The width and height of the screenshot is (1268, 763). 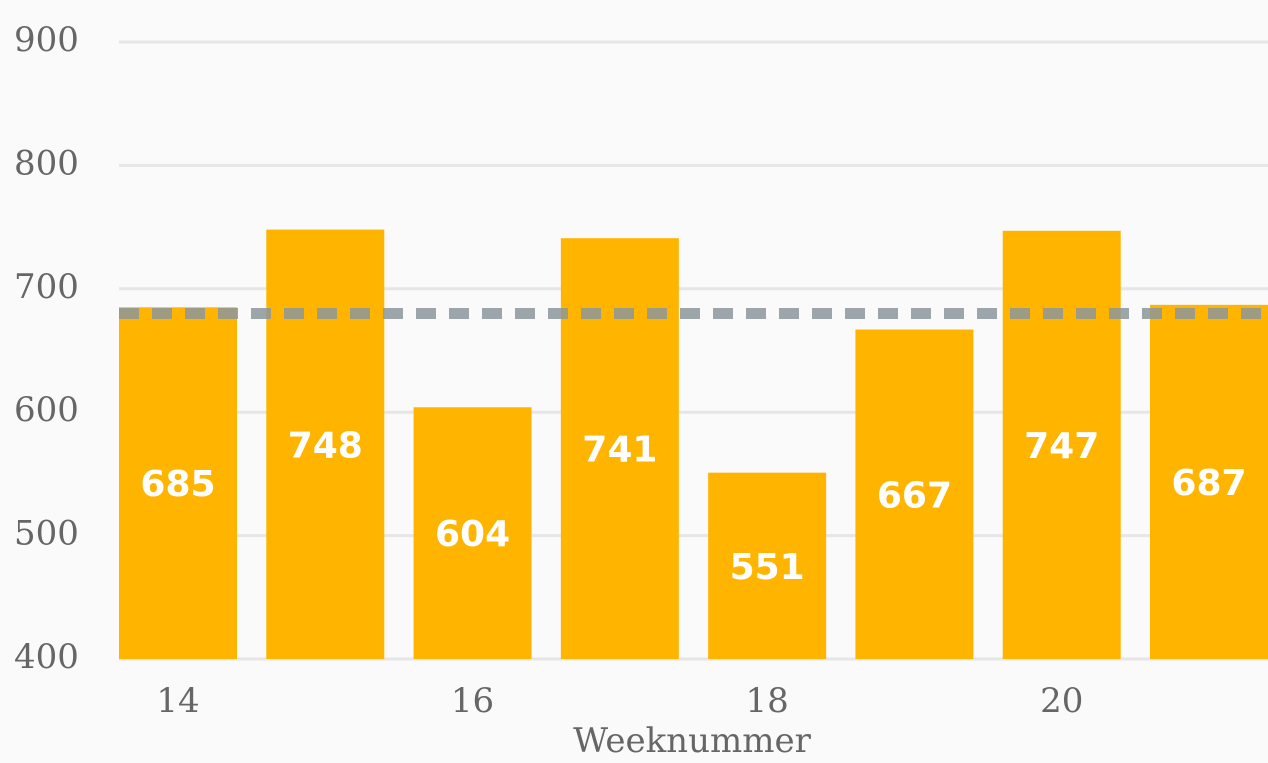 What do you see at coordinates (177, 701) in the screenshot?
I see `x-tick-label: 14` at bounding box center [177, 701].